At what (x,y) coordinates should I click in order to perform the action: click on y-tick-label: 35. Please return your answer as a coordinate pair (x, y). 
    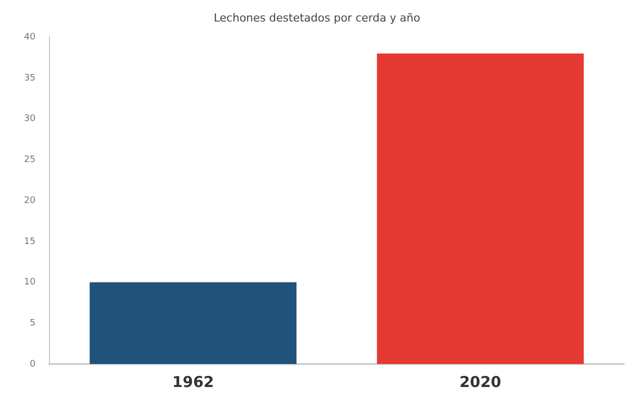
    Looking at the image, I should click on (30, 78).